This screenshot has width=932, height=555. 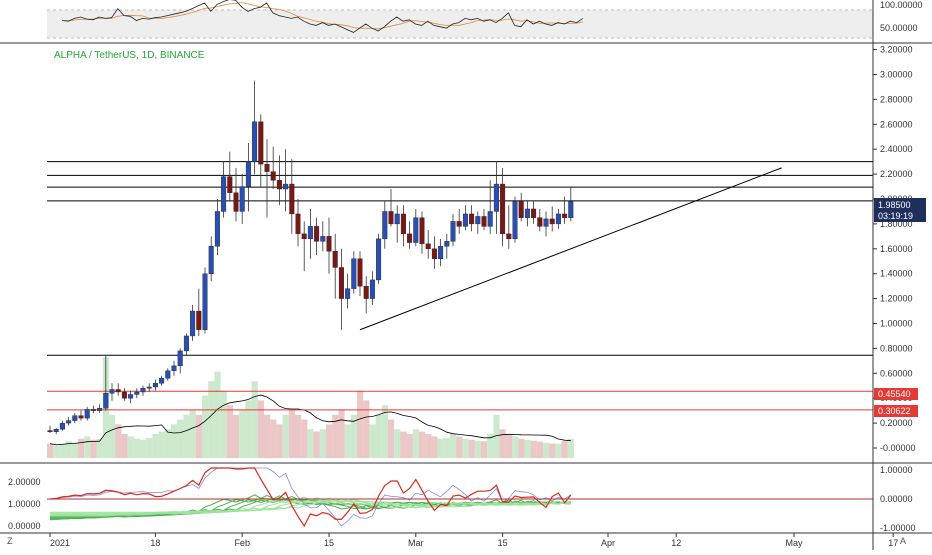 I want to click on volume-ma-line, so click(x=310, y=420).